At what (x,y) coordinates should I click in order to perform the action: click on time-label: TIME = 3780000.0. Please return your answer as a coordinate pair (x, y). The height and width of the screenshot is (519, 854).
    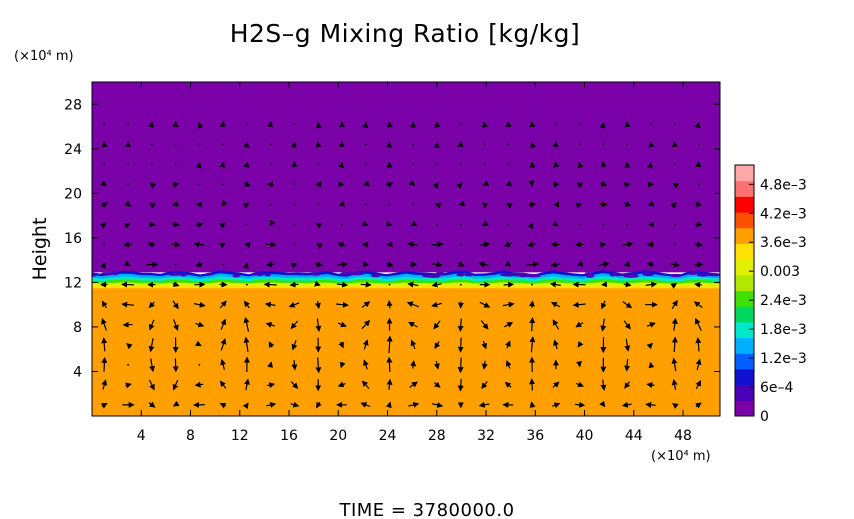
    Looking at the image, I should click on (426, 509).